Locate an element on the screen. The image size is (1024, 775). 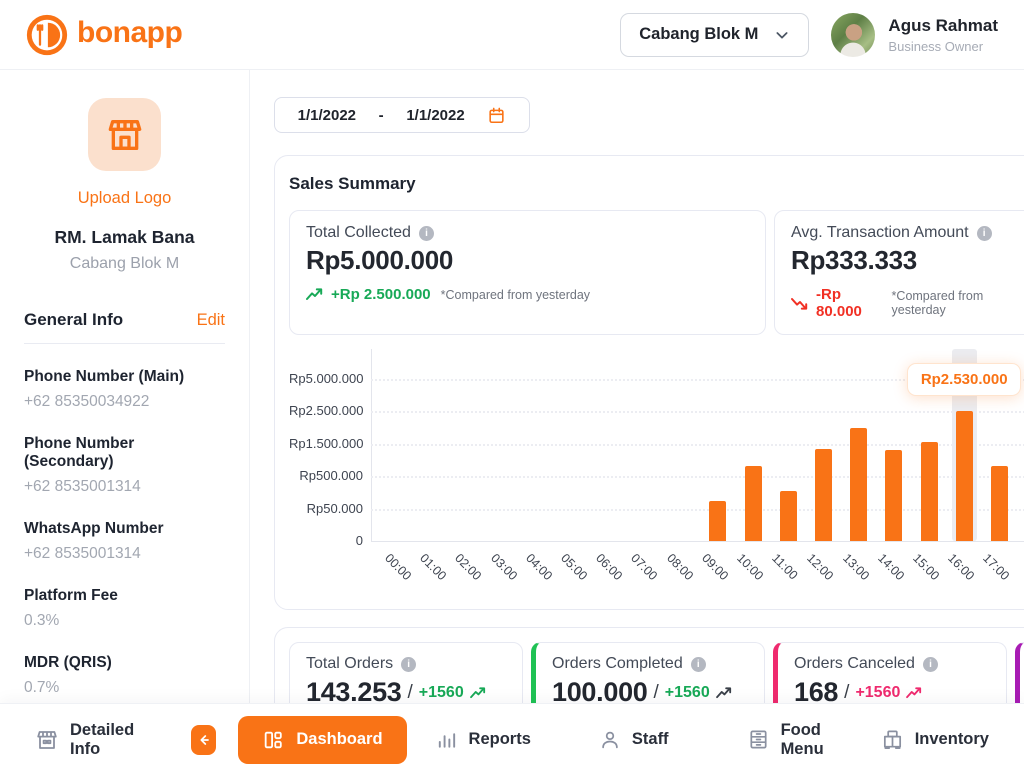
bar-17:00 is located at coordinates (999, 503).